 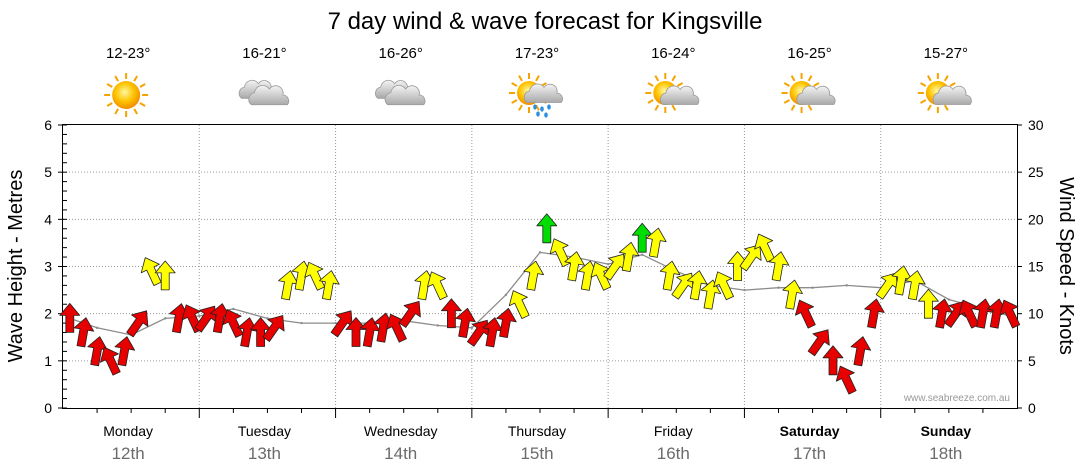 I want to click on left-tick-label: 1, so click(x=48, y=361).